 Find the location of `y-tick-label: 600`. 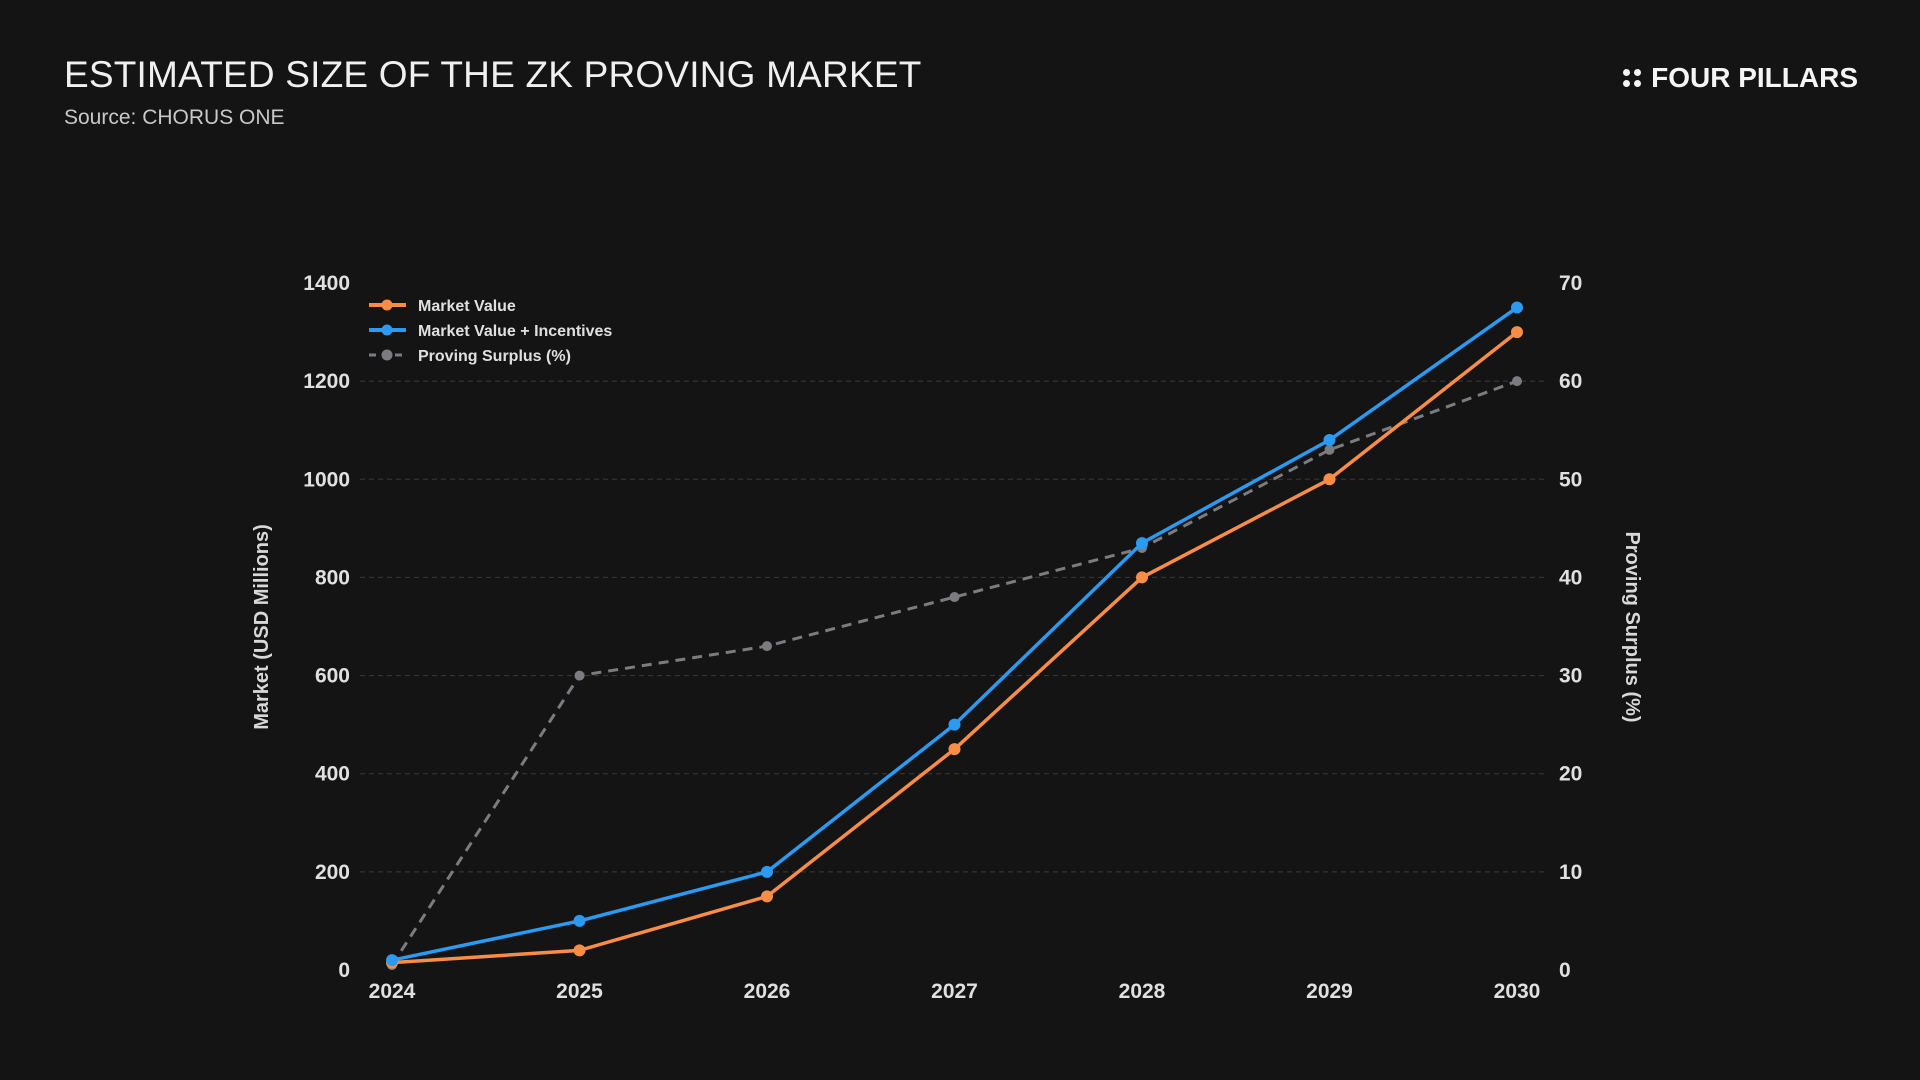

y-tick-label: 600 is located at coordinates (332, 676).